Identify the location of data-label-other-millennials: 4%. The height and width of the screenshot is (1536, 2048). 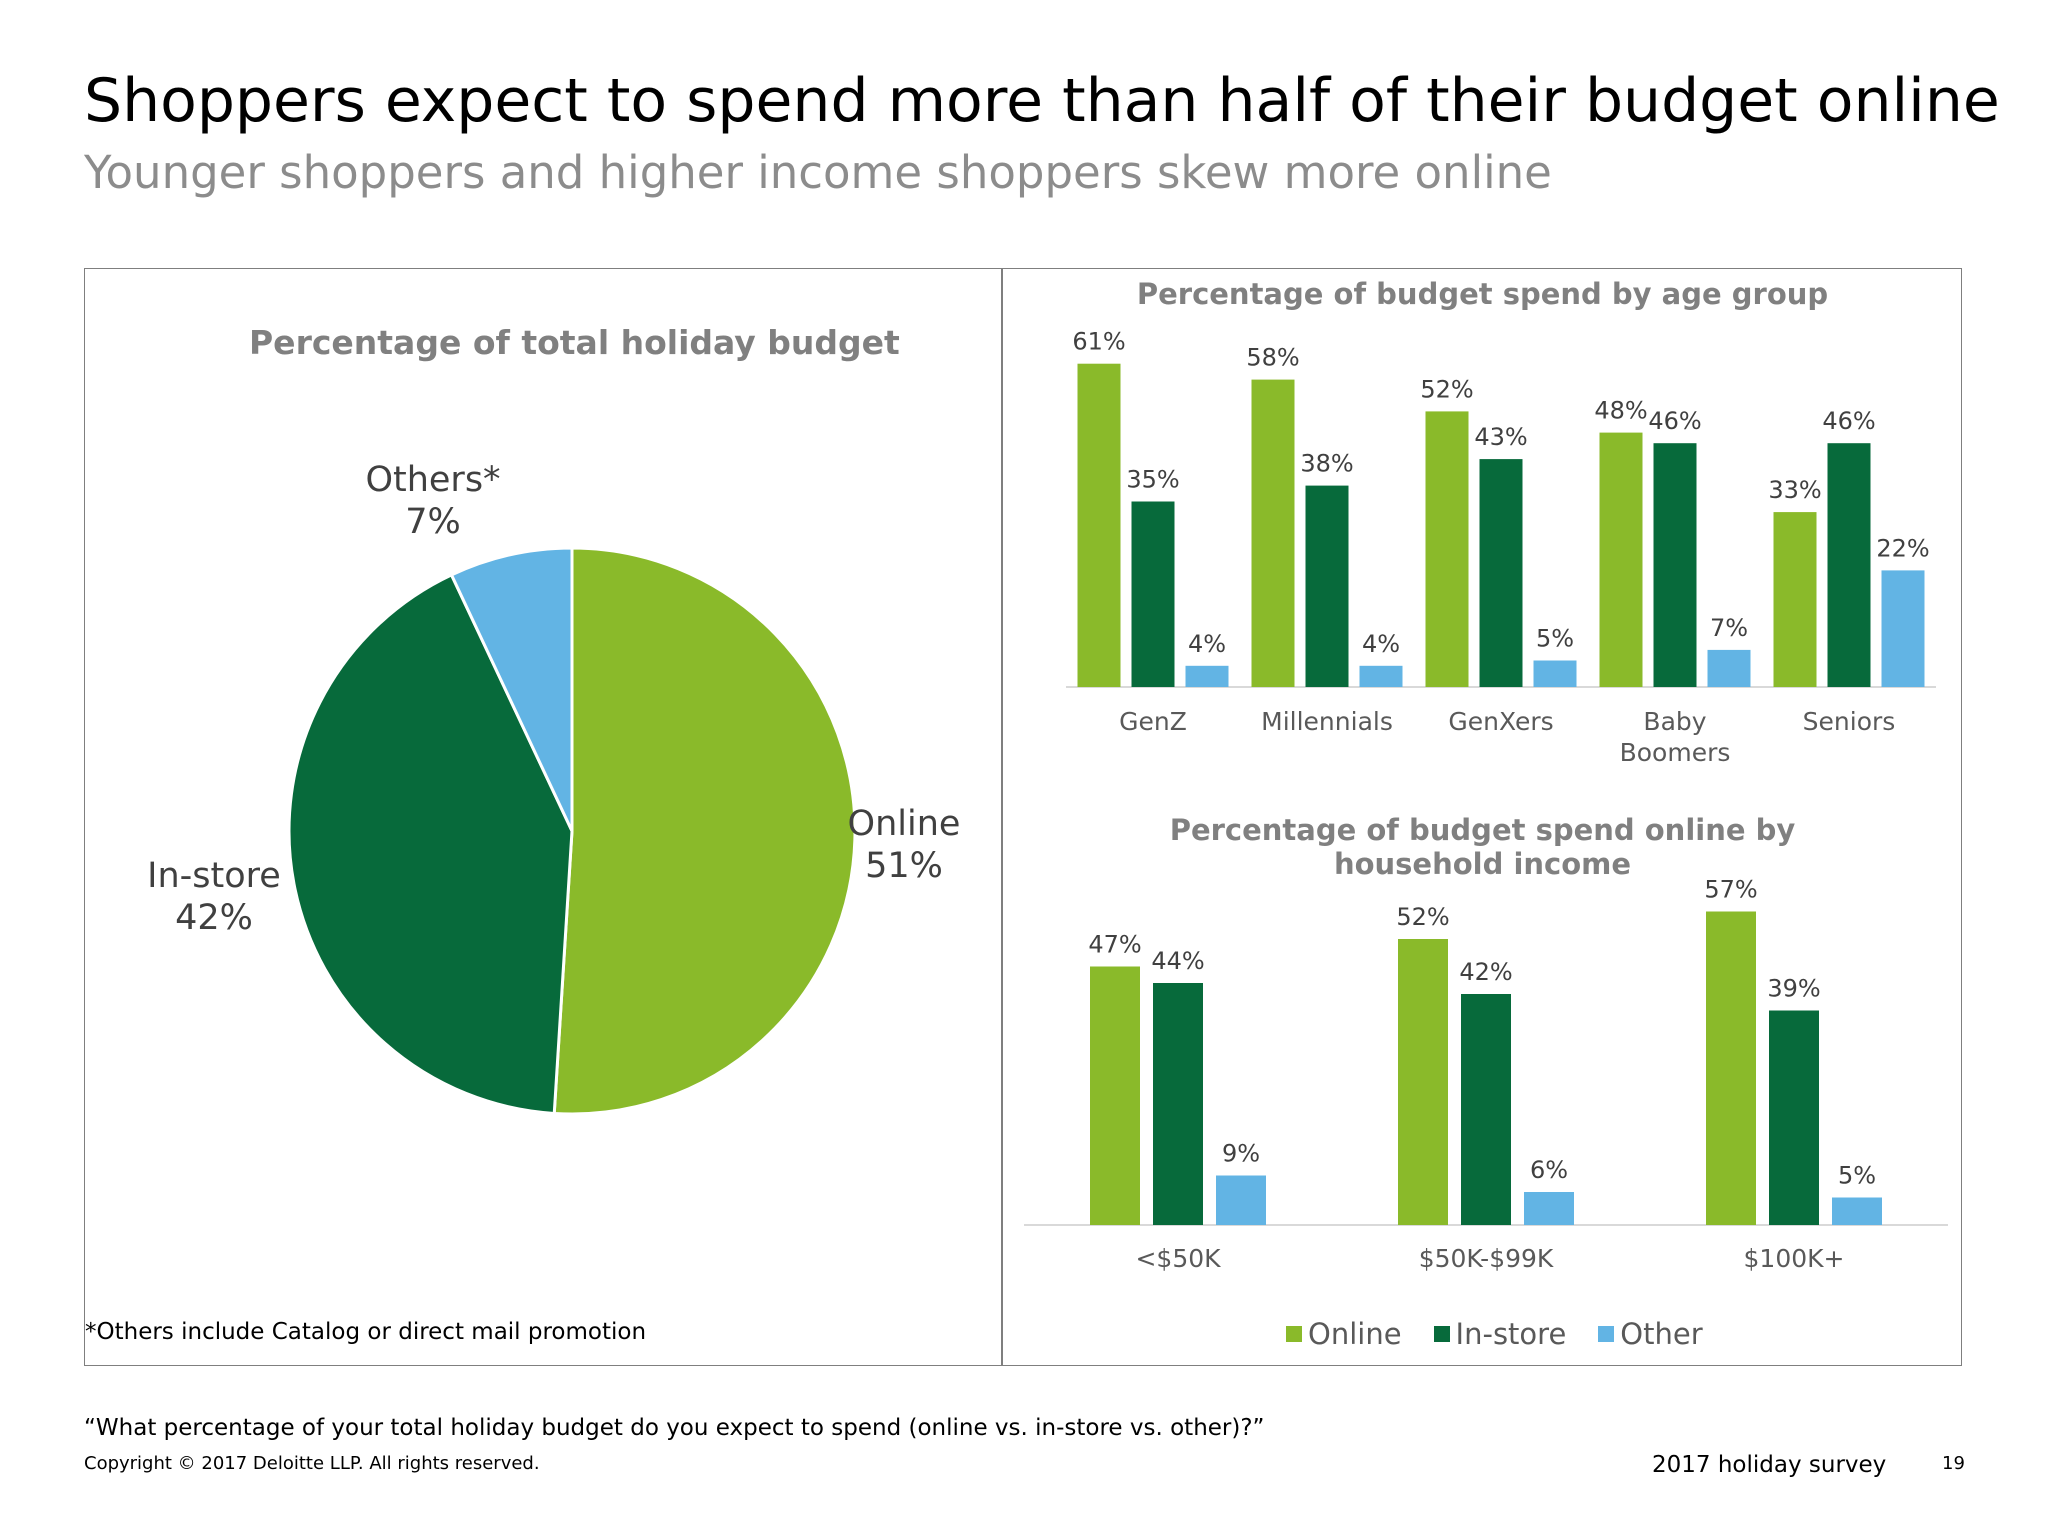
(1381, 644).